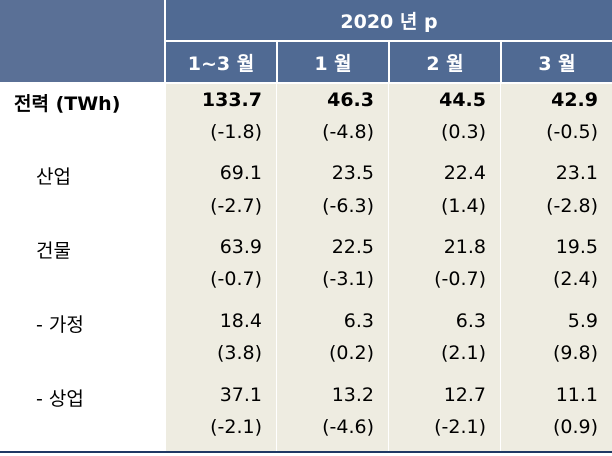 The image size is (612, 456). What do you see at coordinates (352, 395) in the screenshot?
I see `table-cell: 13.2` at bounding box center [352, 395].